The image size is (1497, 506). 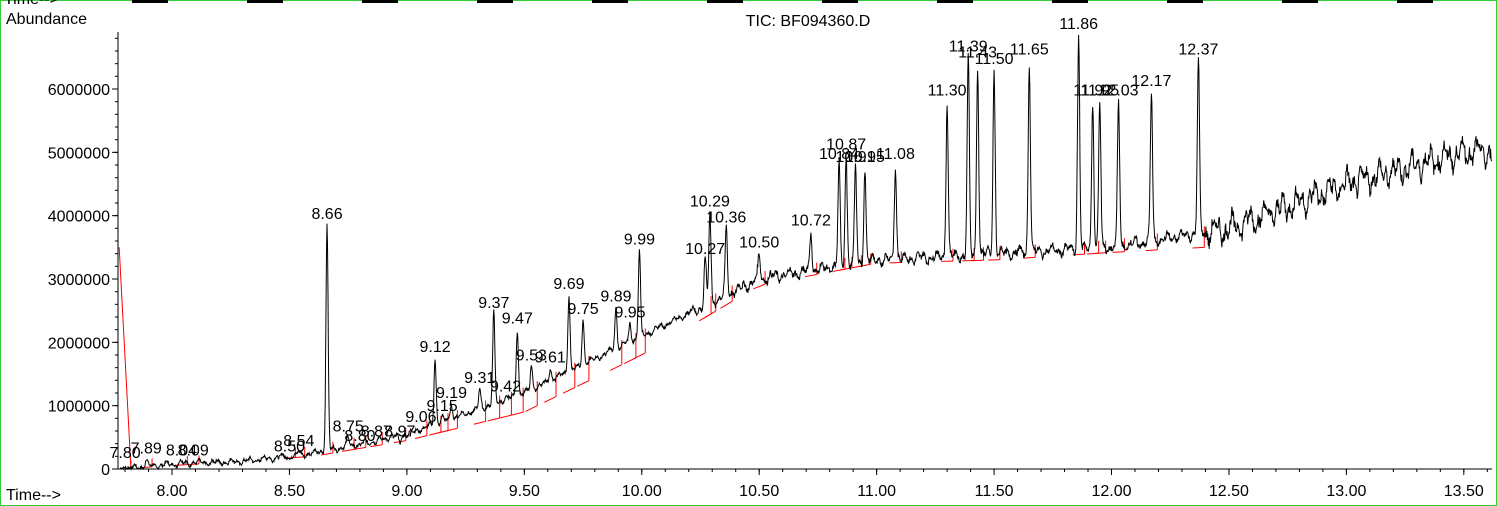 I want to click on peak-label: 10.84, so click(x=839, y=154).